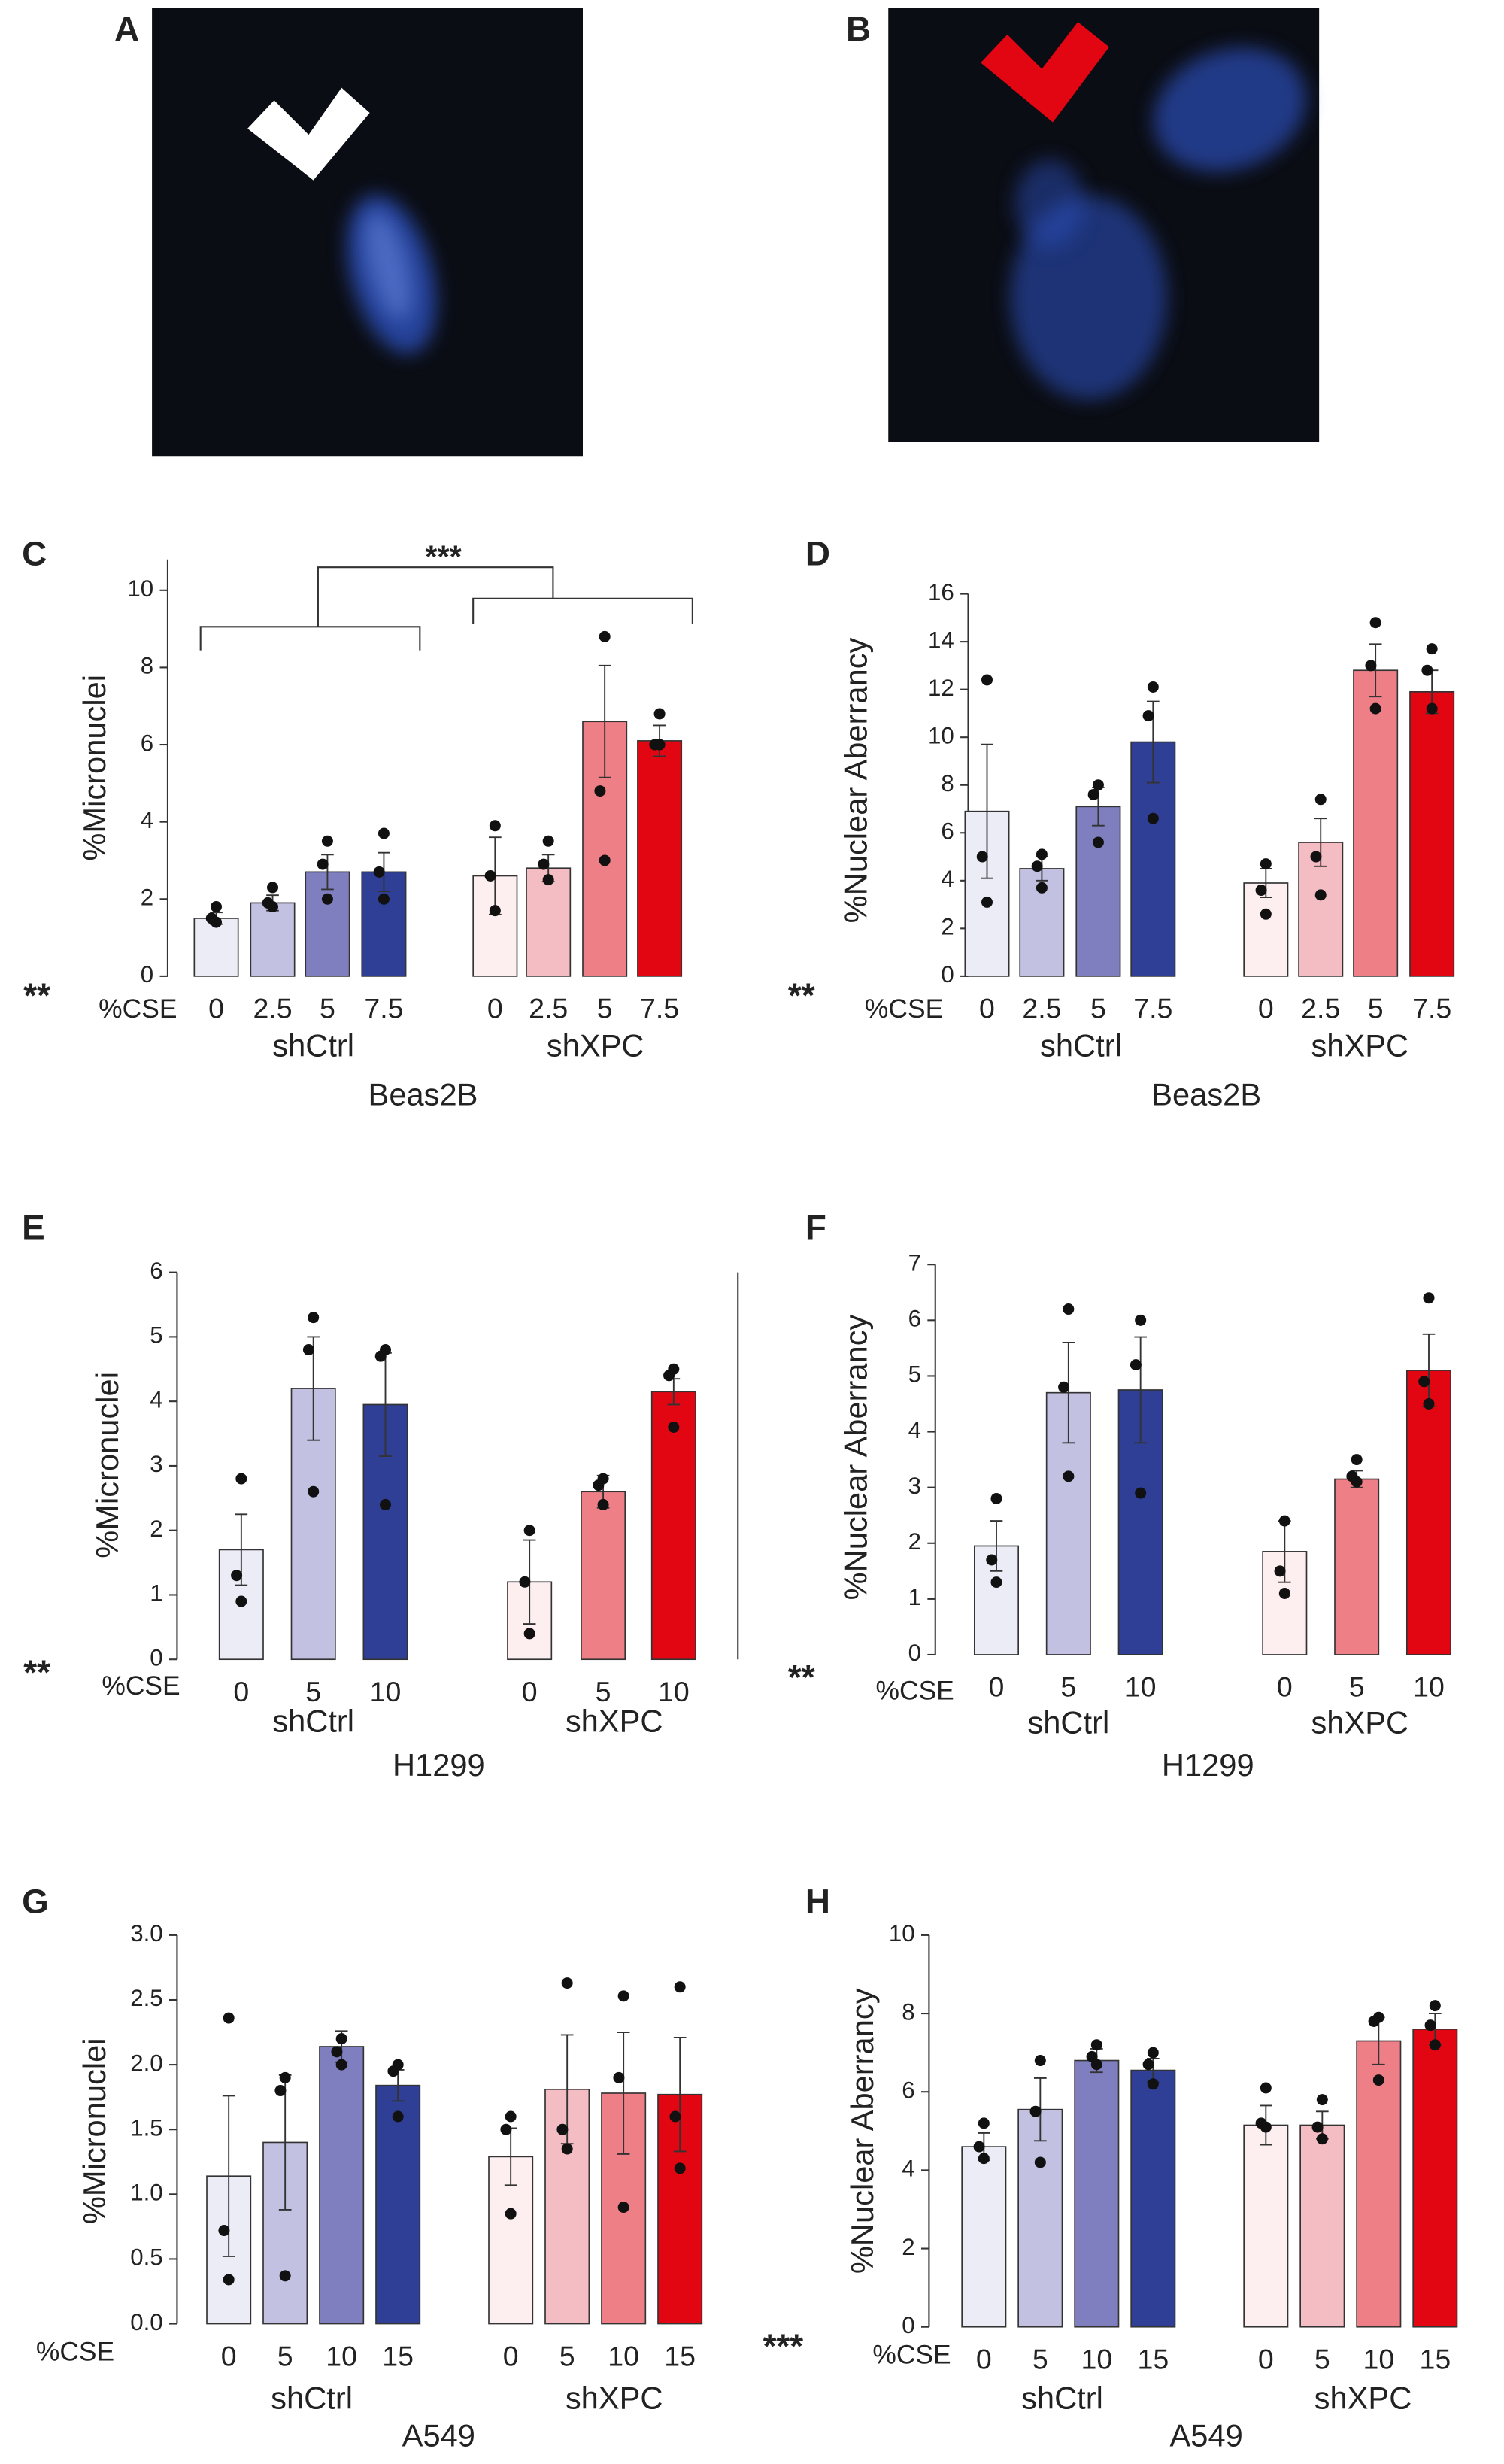 The width and height of the screenshot is (1504, 2464). What do you see at coordinates (146, 2127) in the screenshot?
I see `y-tick-label: 1.5` at bounding box center [146, 2127].